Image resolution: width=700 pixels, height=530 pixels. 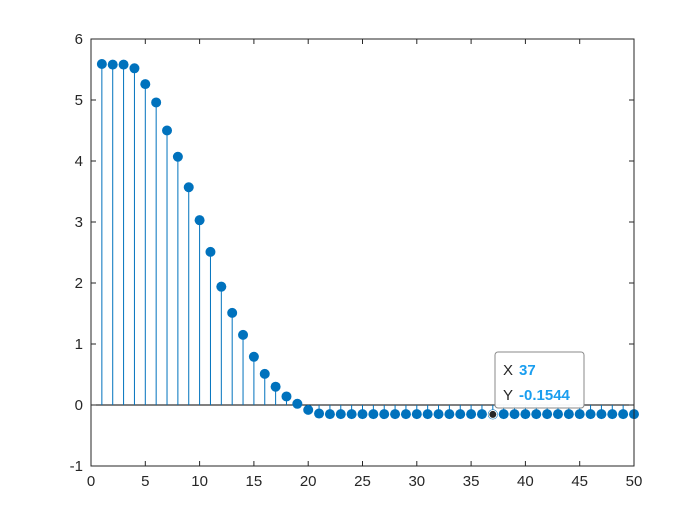 What do you see at coordinates (79, 39) in the screenshot?
I see `y-tick-label: 6` at bounding box center [79, 39].